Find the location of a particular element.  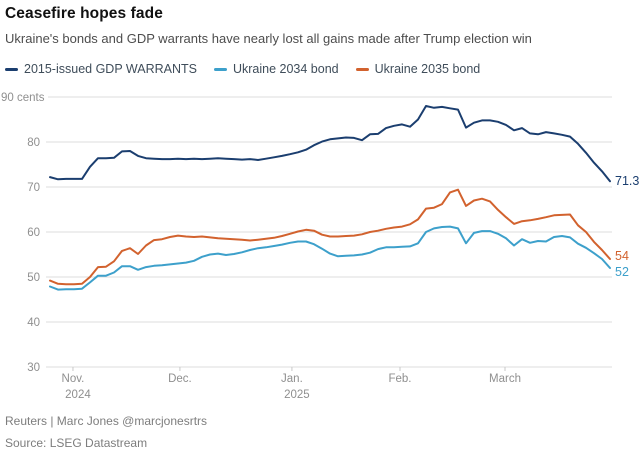

axis-label: 60 is located at coordinates (33, 233).